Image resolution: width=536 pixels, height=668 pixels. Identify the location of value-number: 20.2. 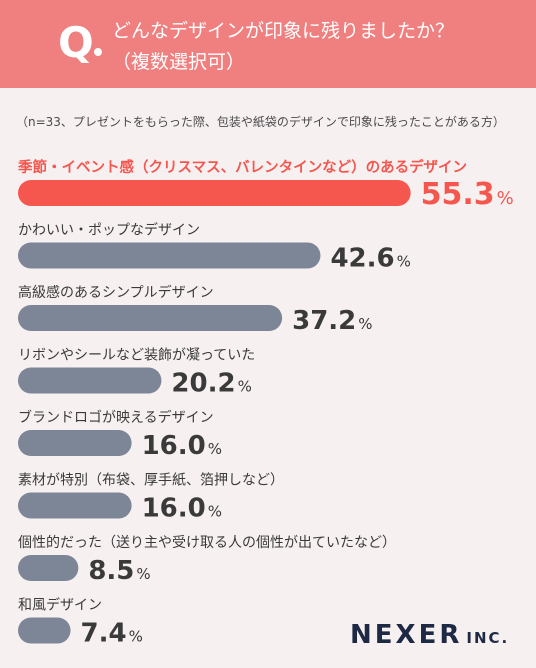
(203, 384).